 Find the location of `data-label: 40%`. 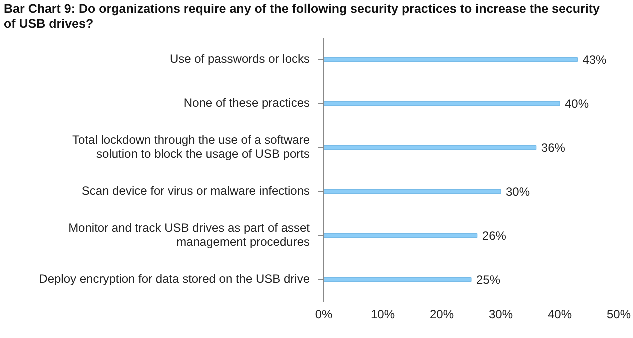

data-label: 40% is located at coordinates (577, 104).